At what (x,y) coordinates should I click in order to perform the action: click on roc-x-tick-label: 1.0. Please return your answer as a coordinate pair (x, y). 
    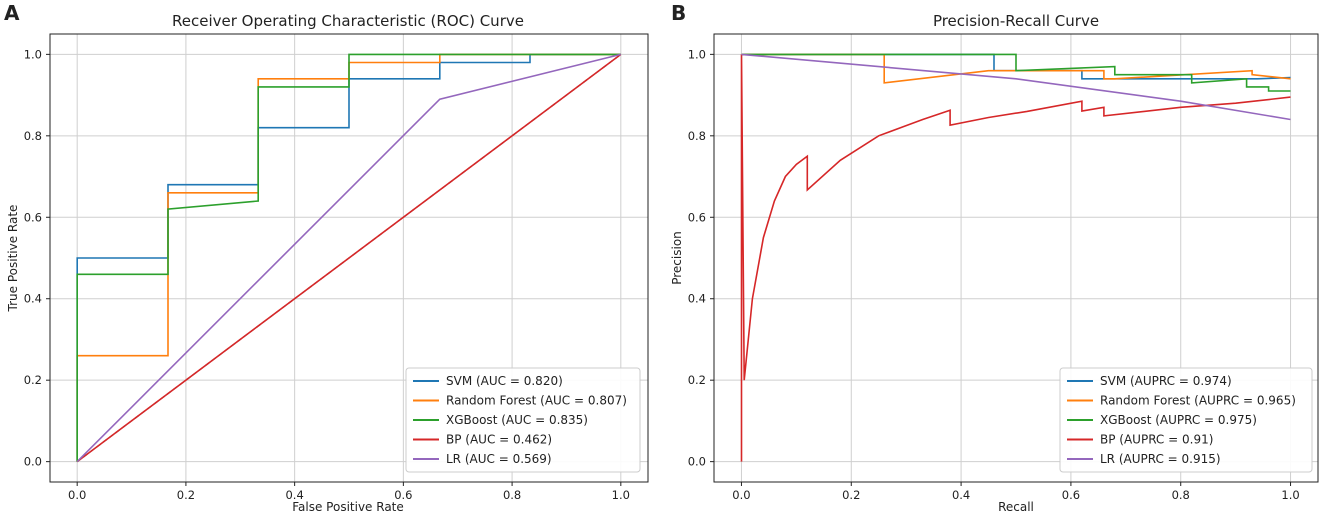
    Looking at the image, I should click on (621, 495).